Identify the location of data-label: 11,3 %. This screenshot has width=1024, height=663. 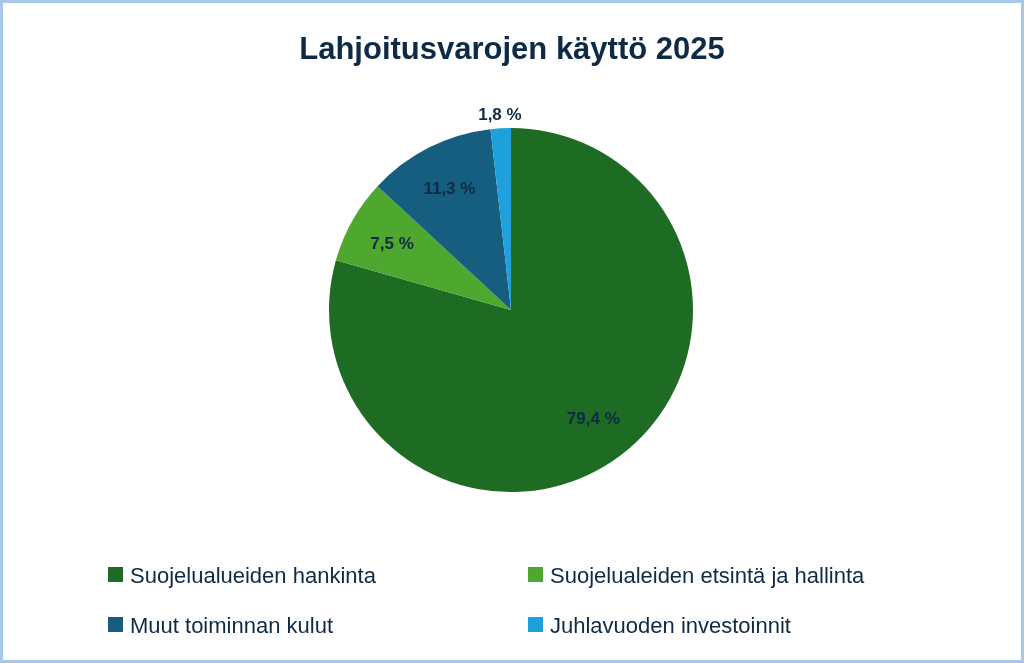
(449, 188).